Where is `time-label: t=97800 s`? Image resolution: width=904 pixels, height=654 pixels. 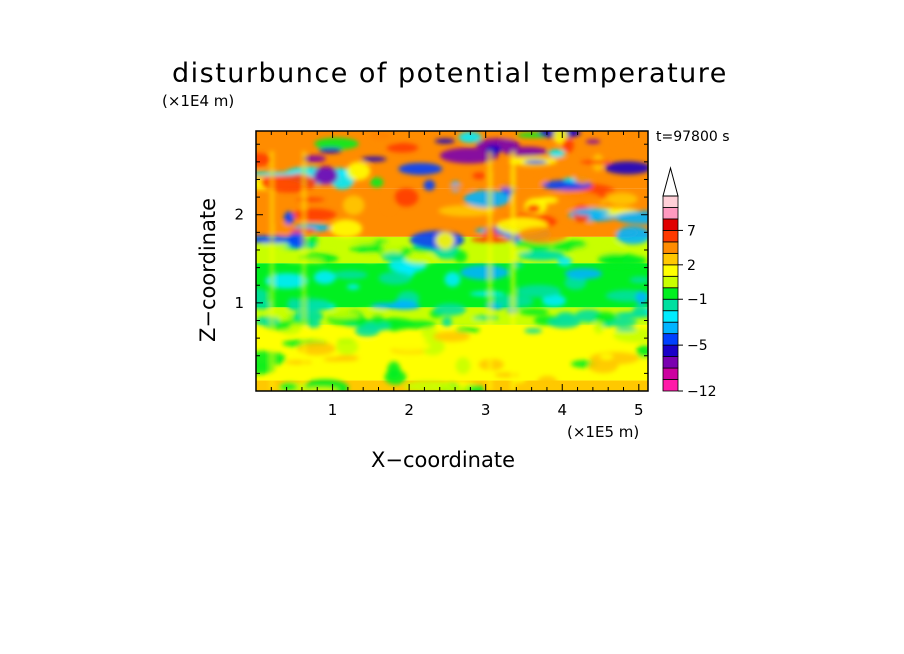
time-label: t=97800 s is located at coordinates (693, 137).